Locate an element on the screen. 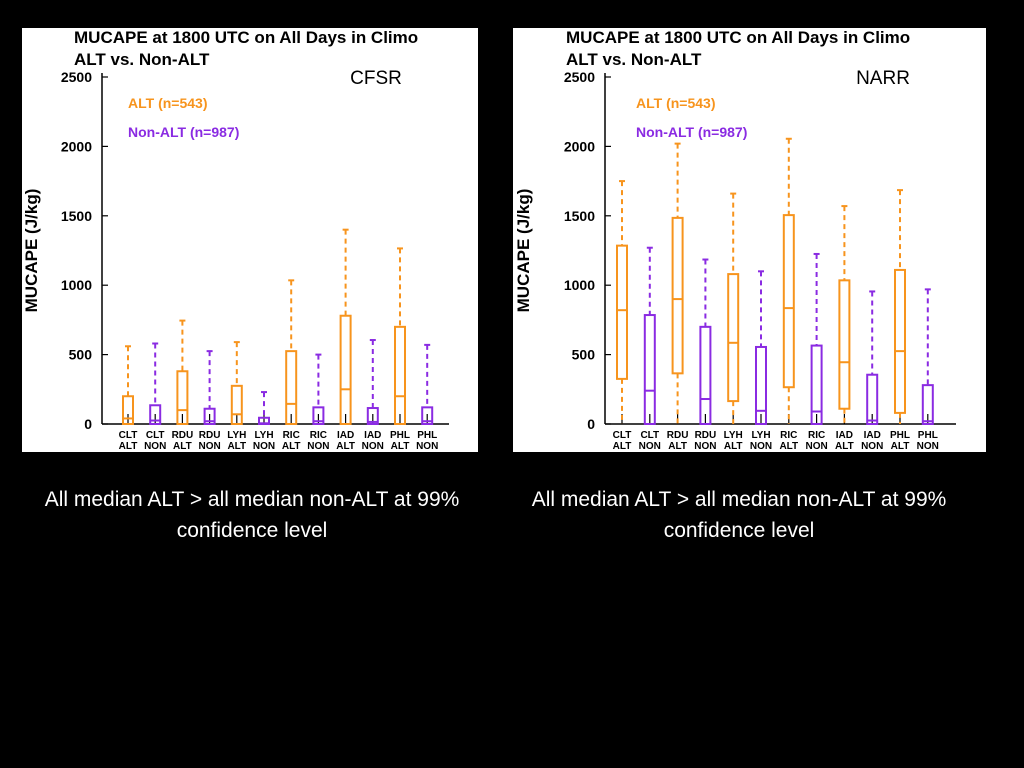 The image size is (1024, 768). y-tick-label: 0 is located at coordinates (88, 424).